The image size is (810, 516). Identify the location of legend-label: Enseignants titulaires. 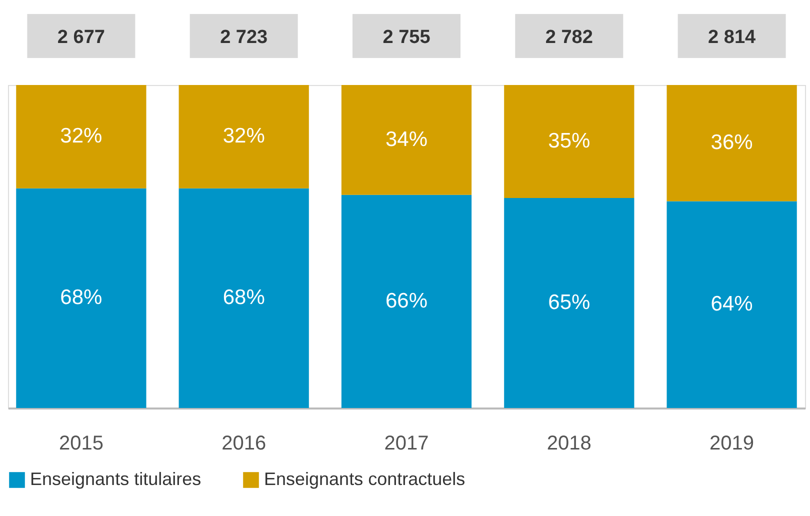
(116, 479).